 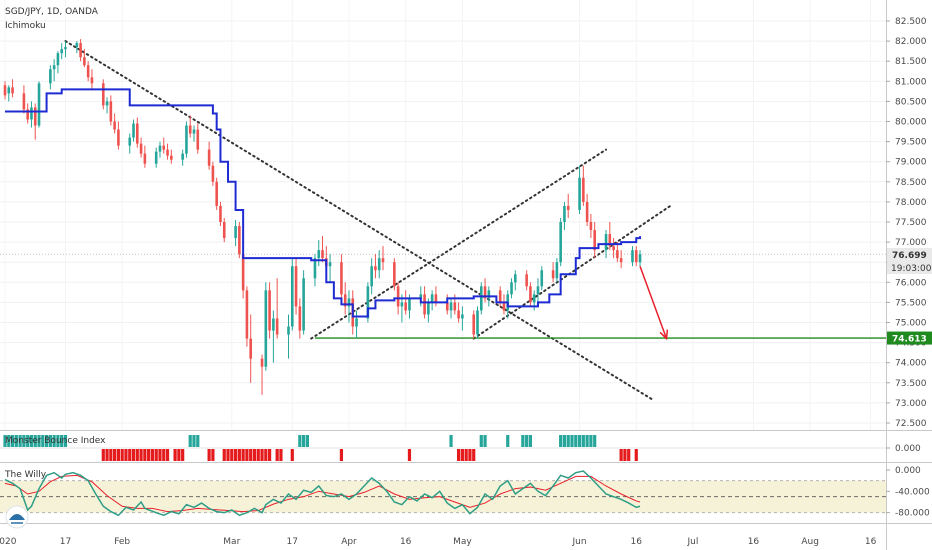 I want to click on y-tick-label: 80.500, so click(x=911, y=102).